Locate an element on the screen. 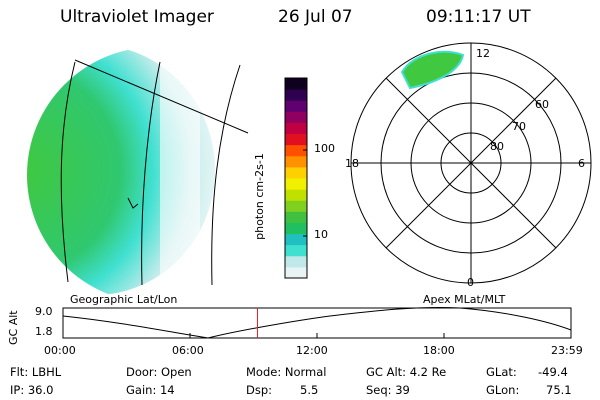 The image size is (600, 400). lat-label-80: 80 is located at coordinates (497, 146).